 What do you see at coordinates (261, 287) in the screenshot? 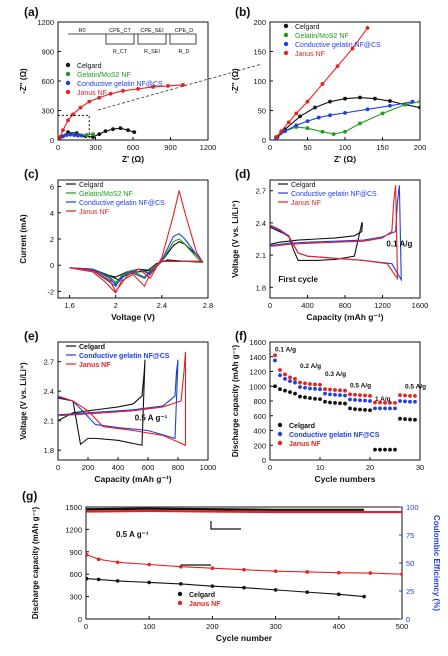
I see `y-tick-label: 1.8` at bounding box center [261, 287].